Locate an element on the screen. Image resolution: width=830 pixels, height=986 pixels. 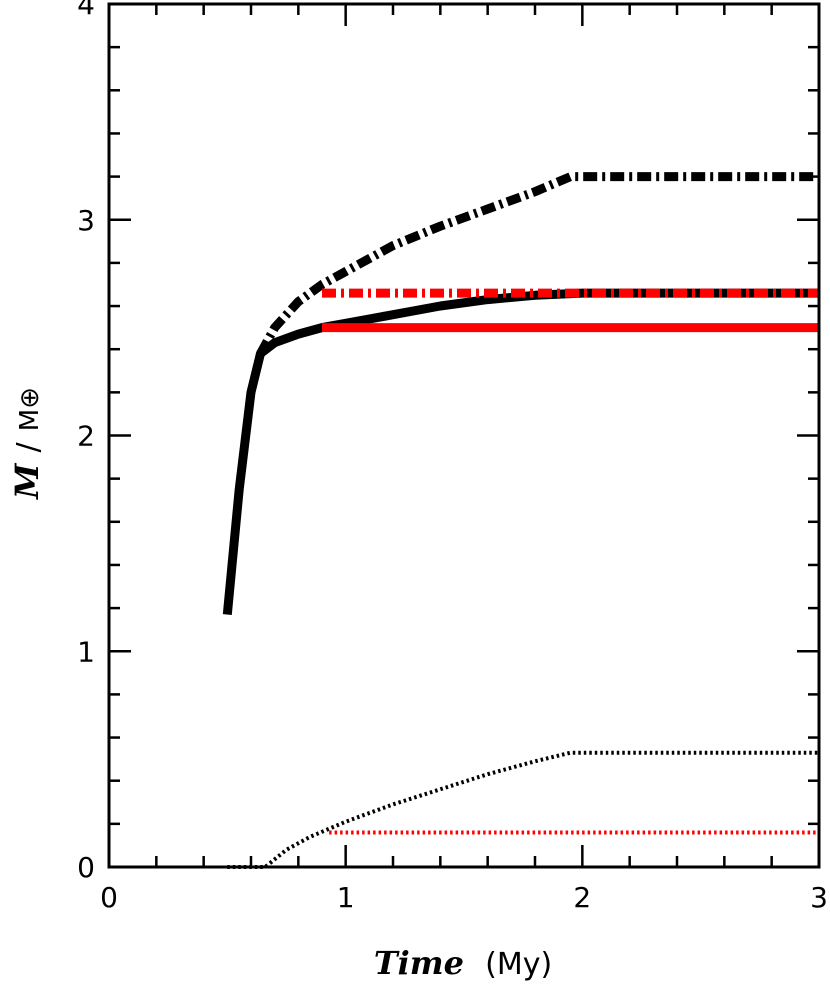
x-axis-title: Time (My) is located at coordinates (463, 963).